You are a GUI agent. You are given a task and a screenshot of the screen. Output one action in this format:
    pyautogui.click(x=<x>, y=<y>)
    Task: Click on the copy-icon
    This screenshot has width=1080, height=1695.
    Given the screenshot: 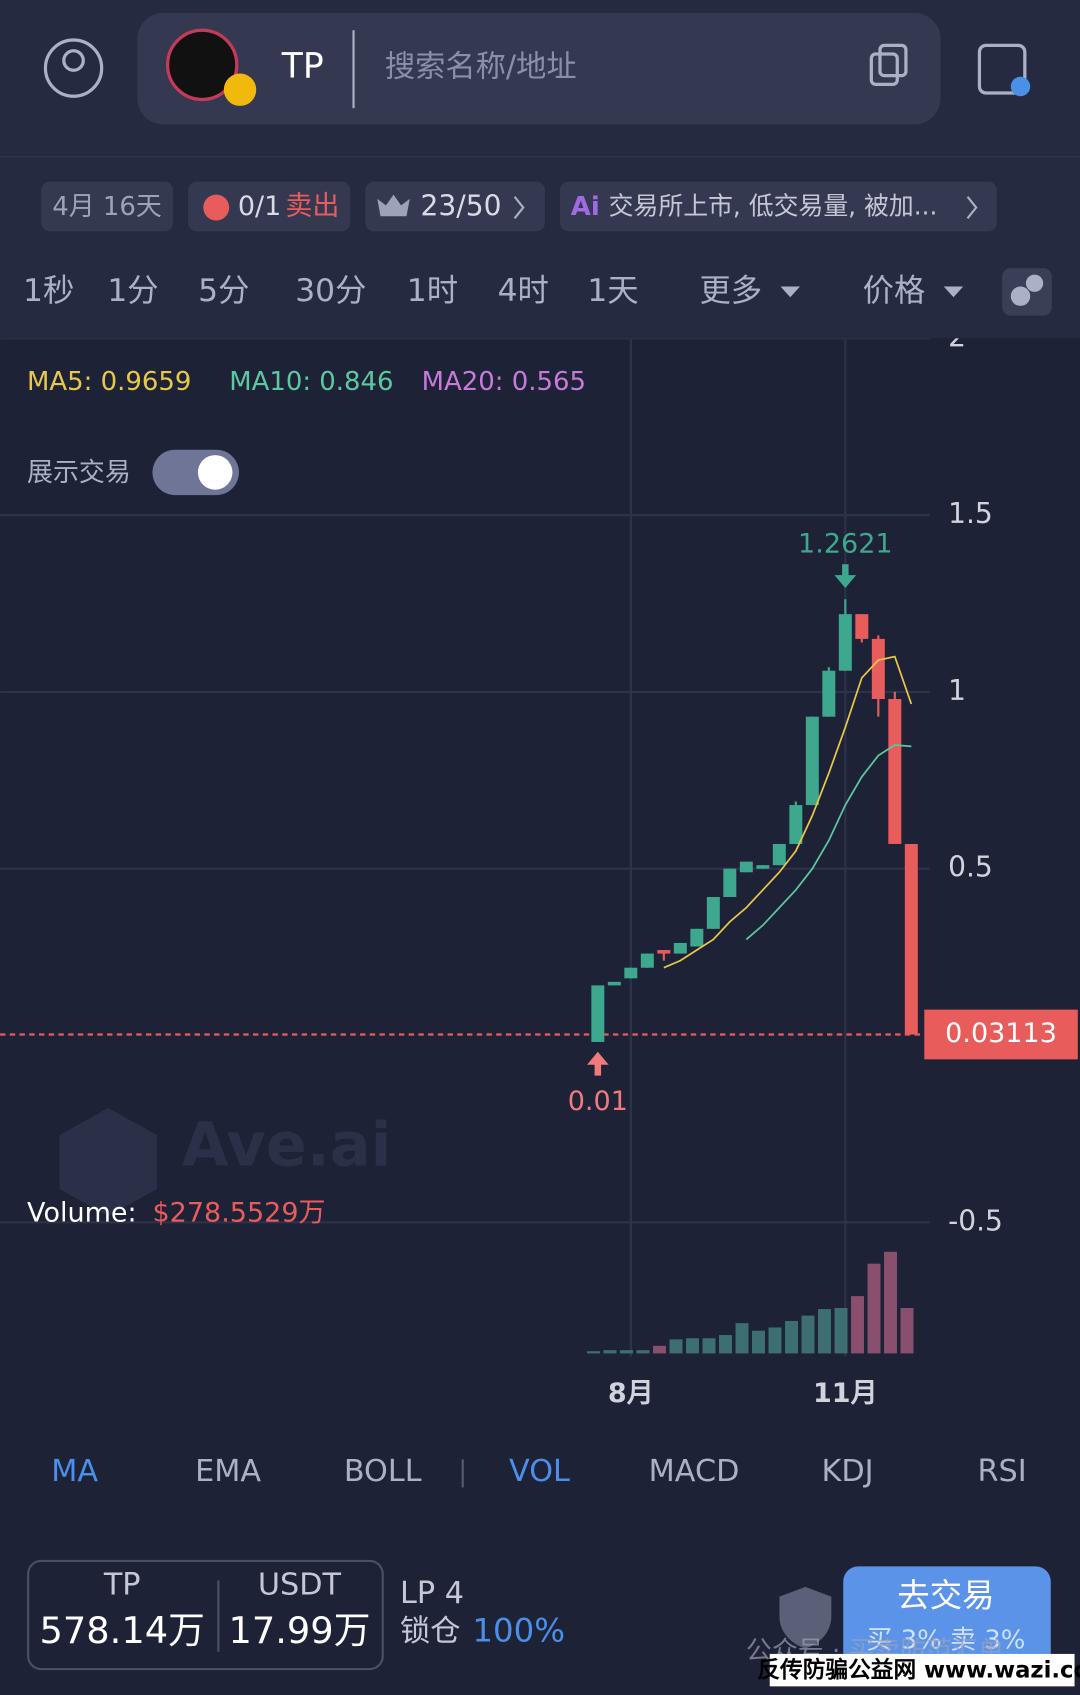 What is the action you would take?
    pyautogui.click(x=884, y=69)
    